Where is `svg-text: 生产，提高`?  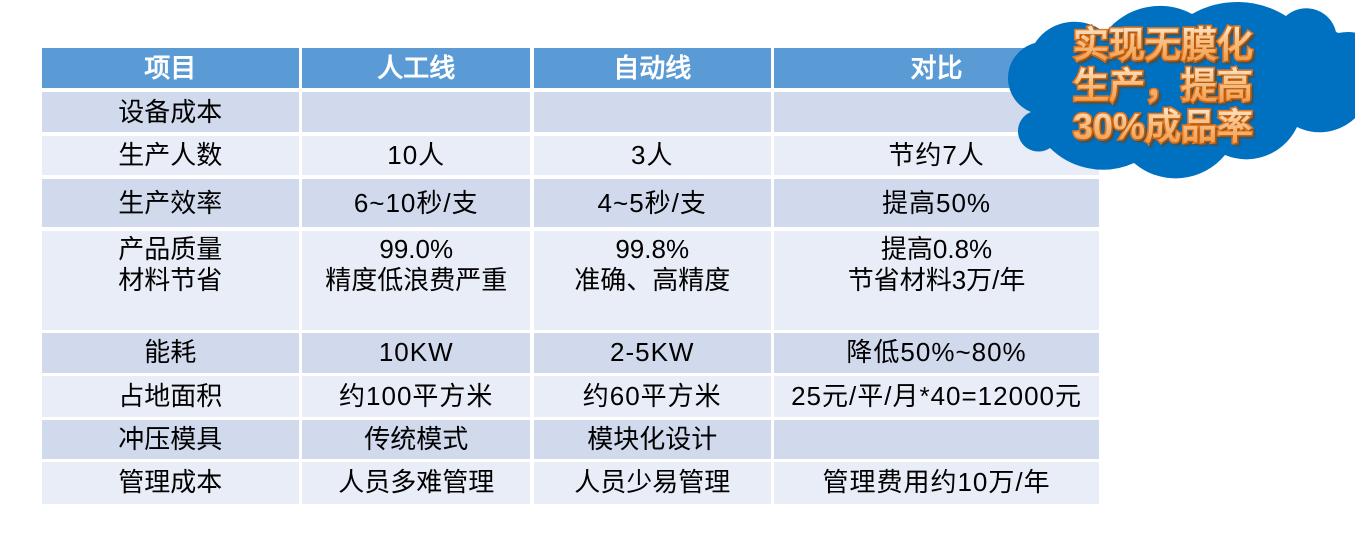 svg-text: 生产，提高 is located at coordinates (1163, 85).